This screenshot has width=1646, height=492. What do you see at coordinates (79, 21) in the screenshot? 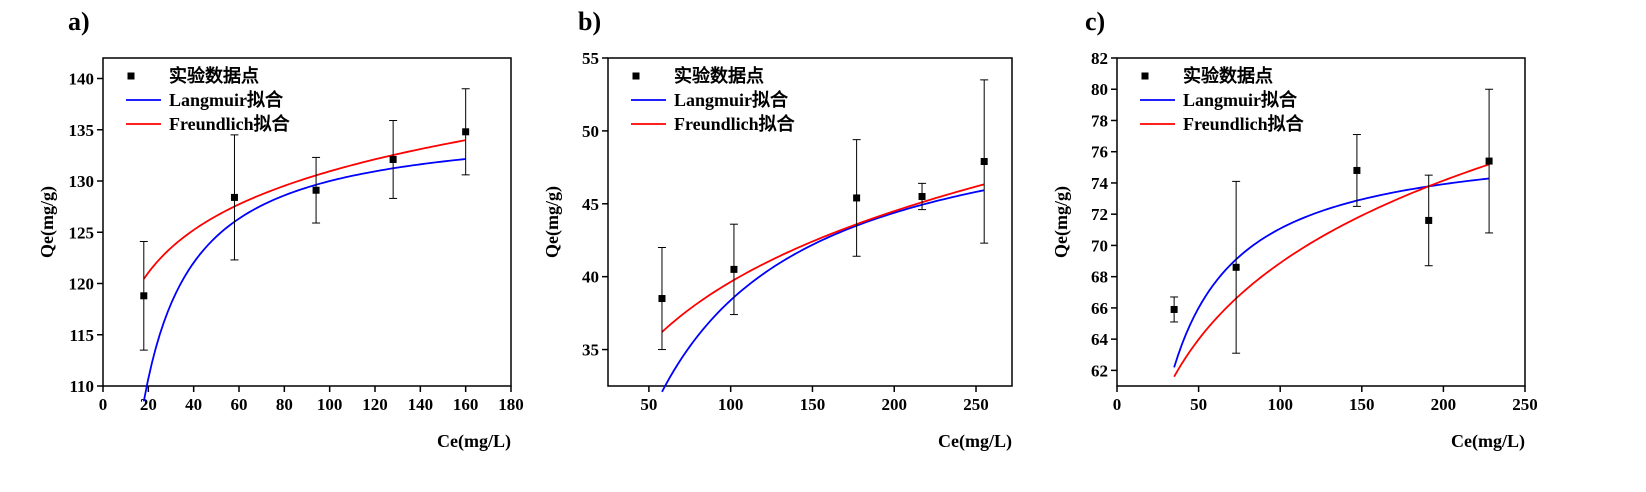
I see `panel-label: a)` at bounding box center [79, 21].